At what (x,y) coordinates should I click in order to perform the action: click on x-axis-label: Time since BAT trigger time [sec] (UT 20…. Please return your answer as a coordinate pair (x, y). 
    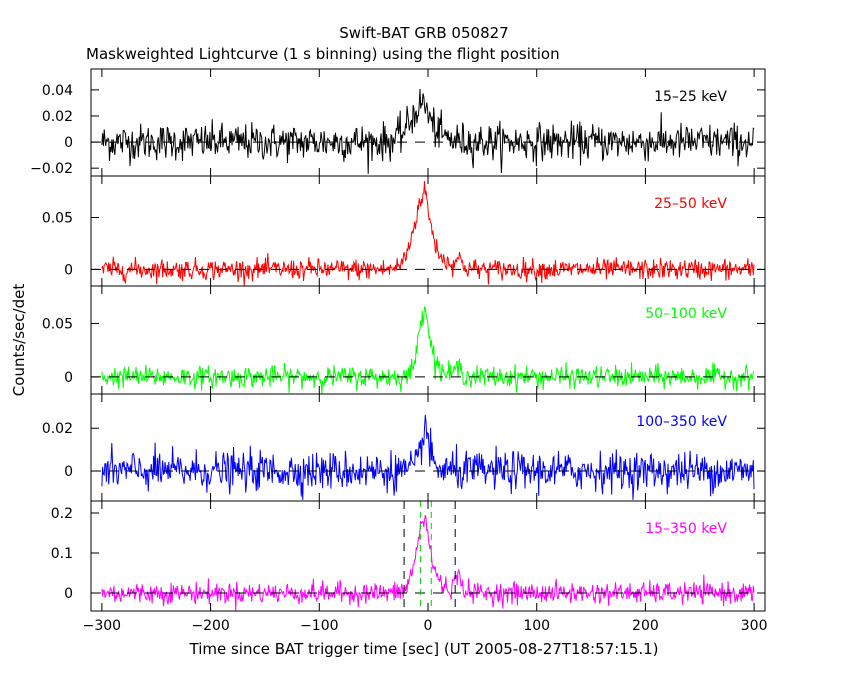
    Looking at the image, I should click on (424, 649).